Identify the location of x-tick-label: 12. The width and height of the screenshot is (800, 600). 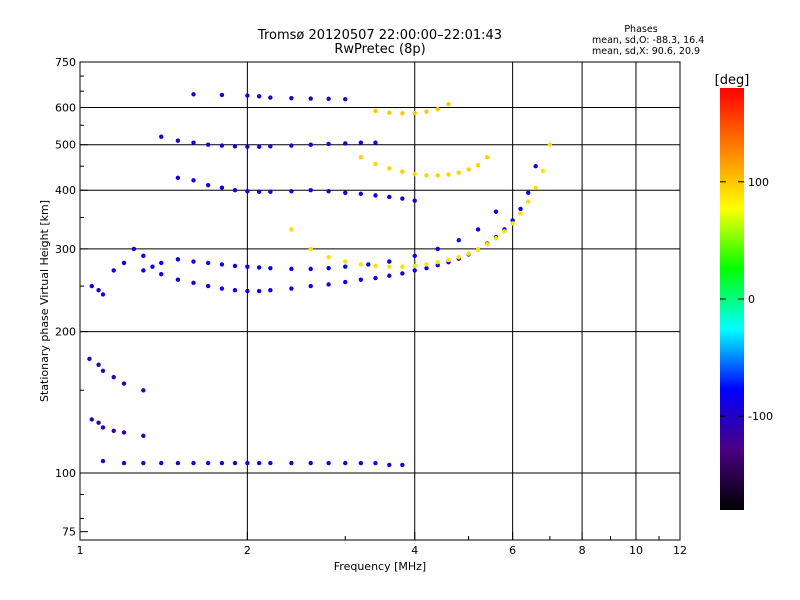
(680, 550).